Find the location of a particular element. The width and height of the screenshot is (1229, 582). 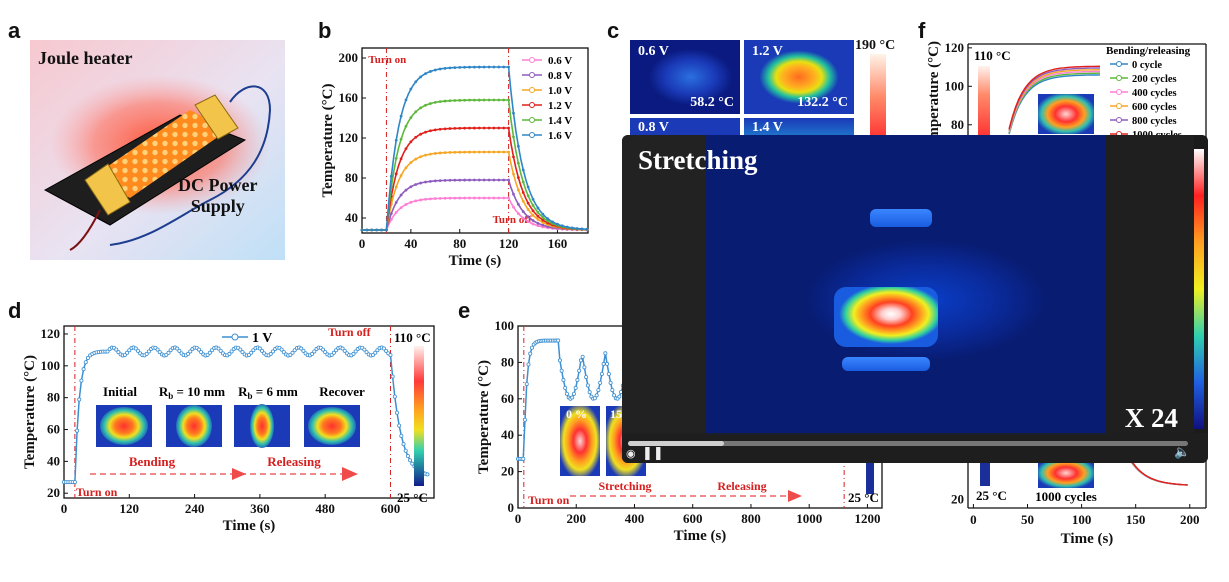

y-tick-label: 120 is located at coordinates (349, 137).